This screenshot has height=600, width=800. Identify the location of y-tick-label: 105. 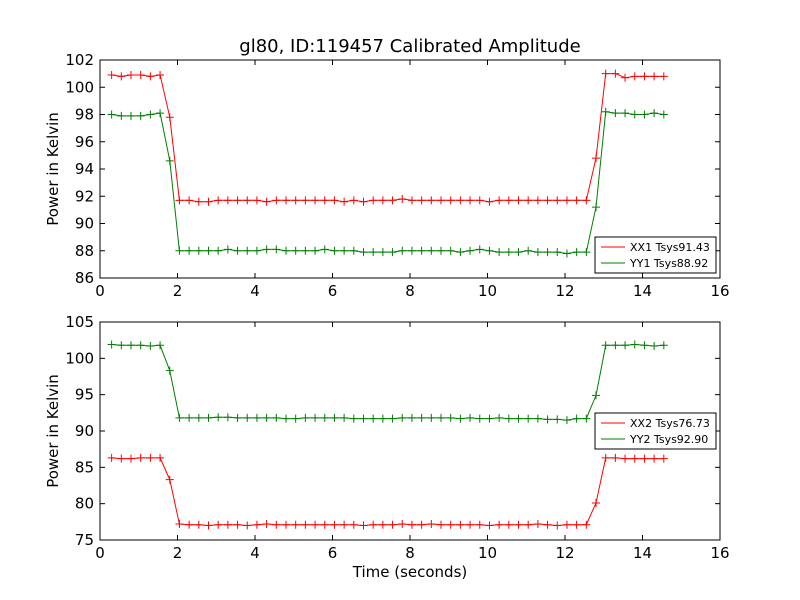
(79, 322).